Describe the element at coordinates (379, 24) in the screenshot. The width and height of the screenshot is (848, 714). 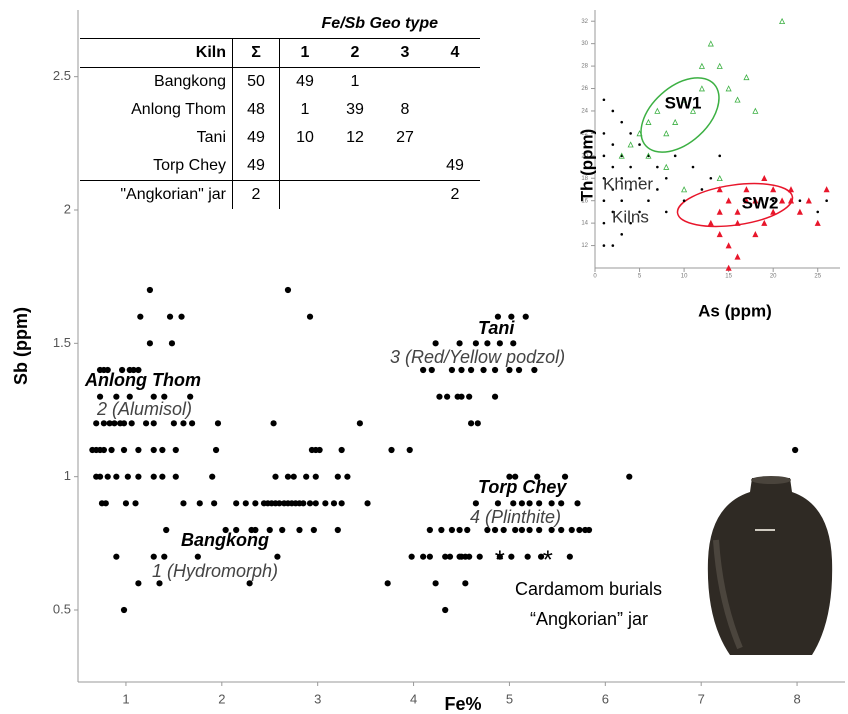
I see `table-cell: Fe/Sb Geo type` at that location.